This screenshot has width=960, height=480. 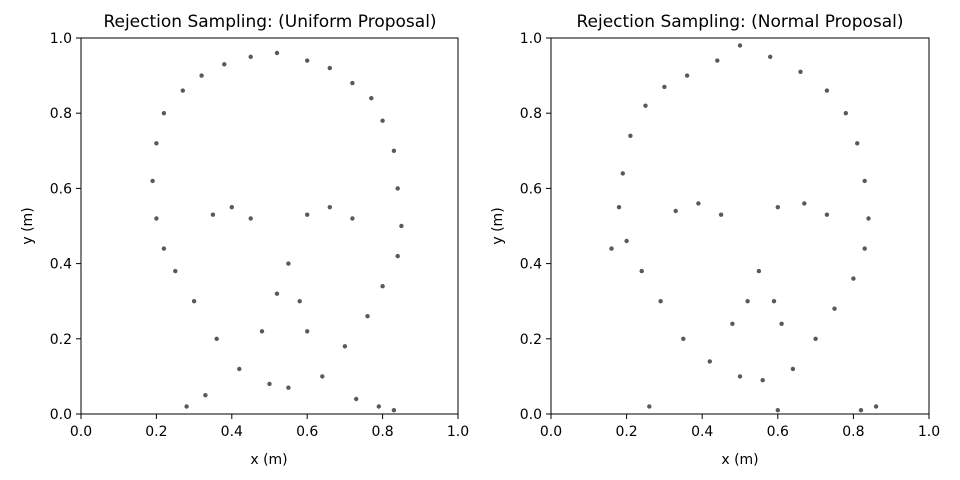 What do you see at coordinates (458, 432) in the screenshot?
I see `x-tick-label: 1.0` at bounding box center [458, 432].